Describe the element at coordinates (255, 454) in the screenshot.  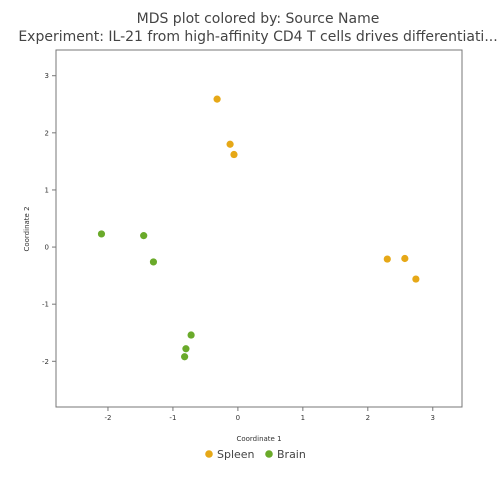
I see `legend: Spleen Brain` at that location.